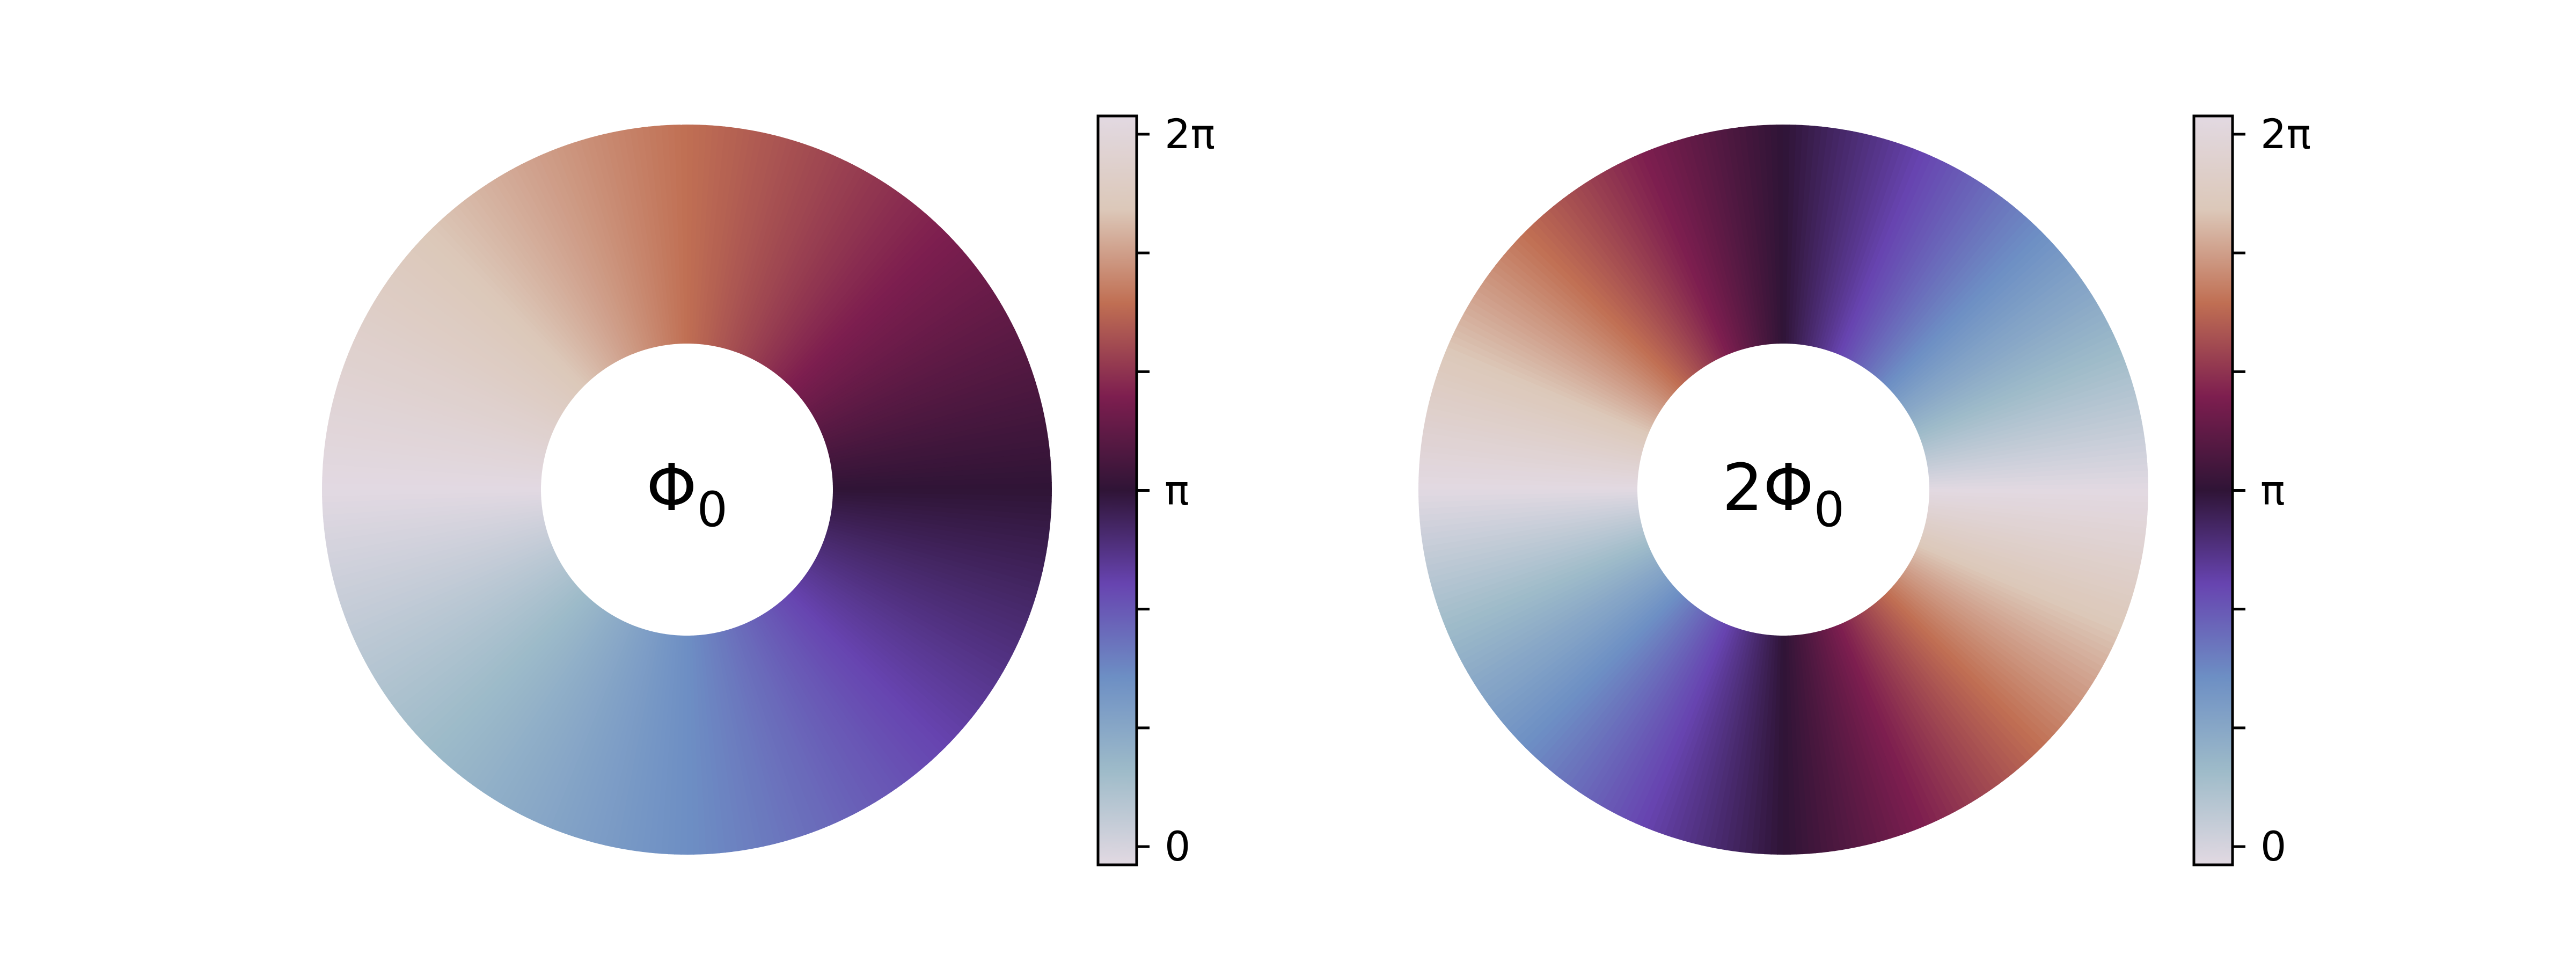 This screenshot has height=969, width=2576. What do you see at coordinates (687, 494) in the screenshot?
I see `center-label: Φ0` at bounding box center [687, 494].